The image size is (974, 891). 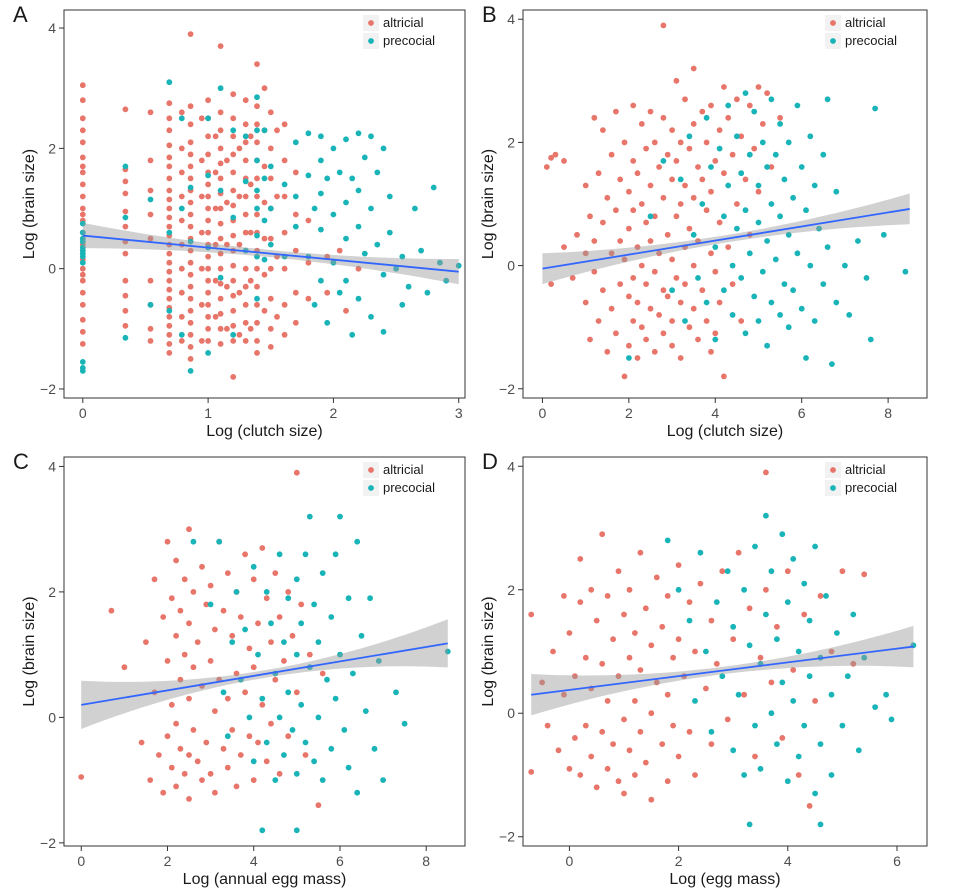 I want to click on y-tick-label: 4, so click(x=52, y=28).